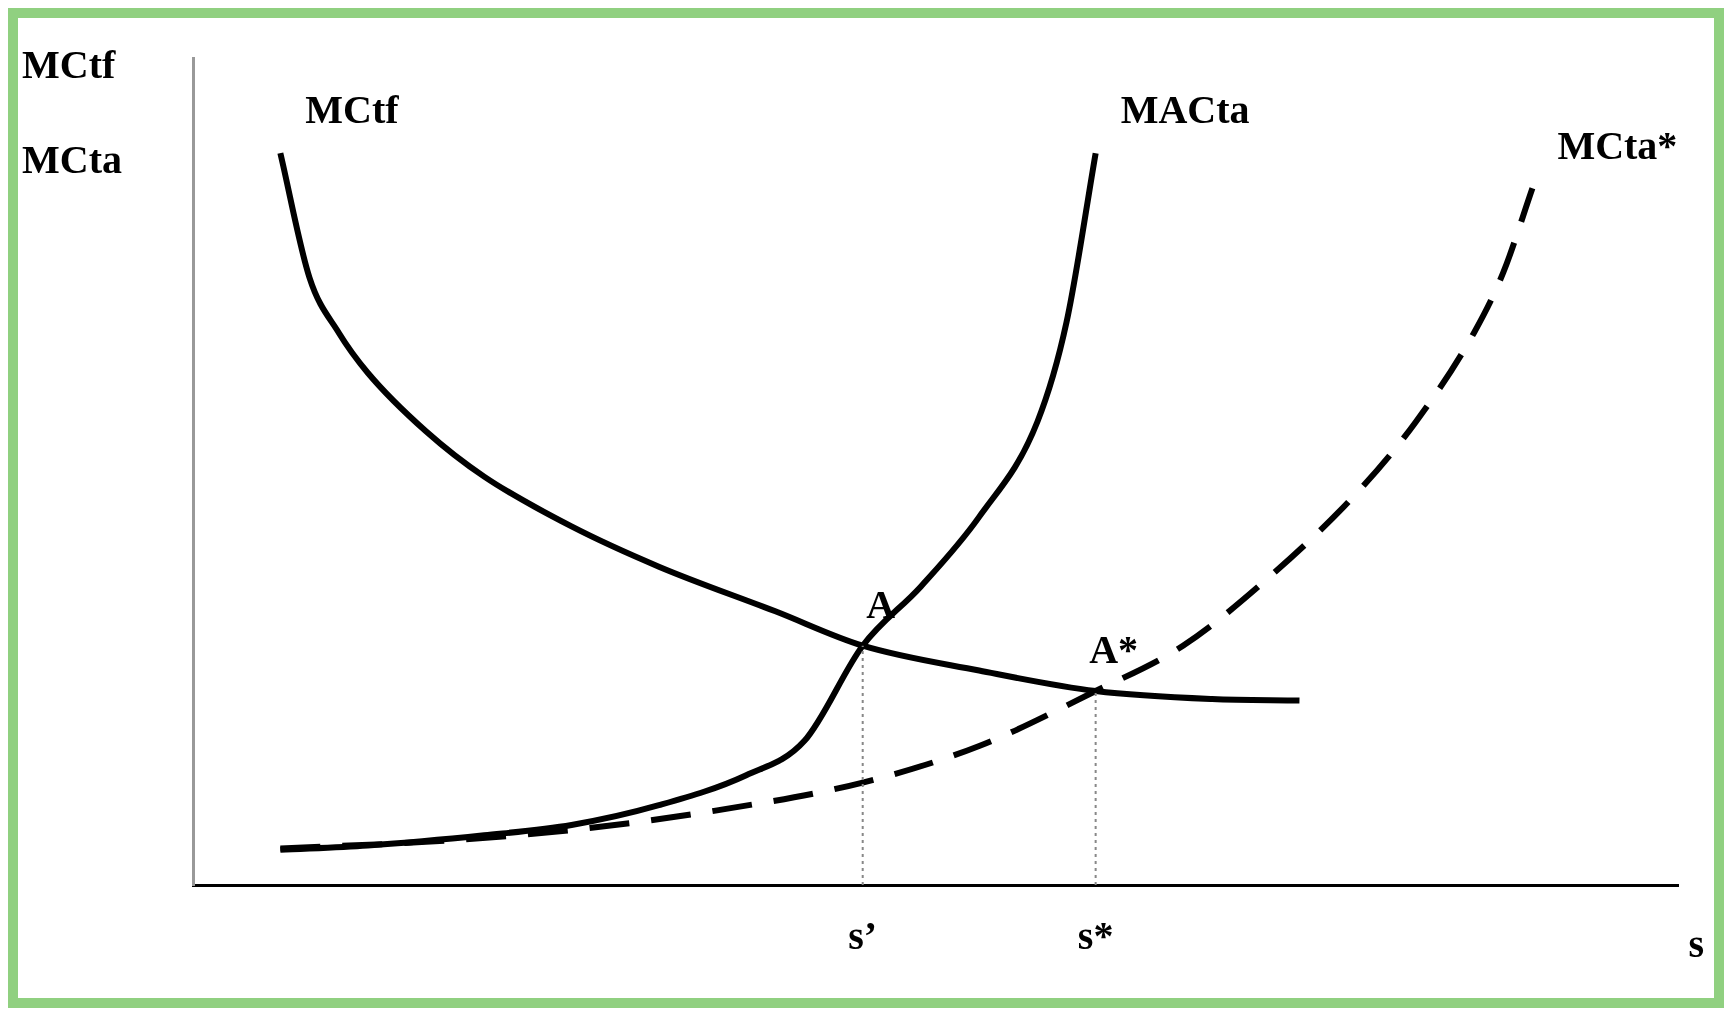 Image resolution: width=1732 pixels, height=1021 pixels. Describe the element at coordinates (863, 936) in the screenshot. I see `x-tick-label: s’` at that location.